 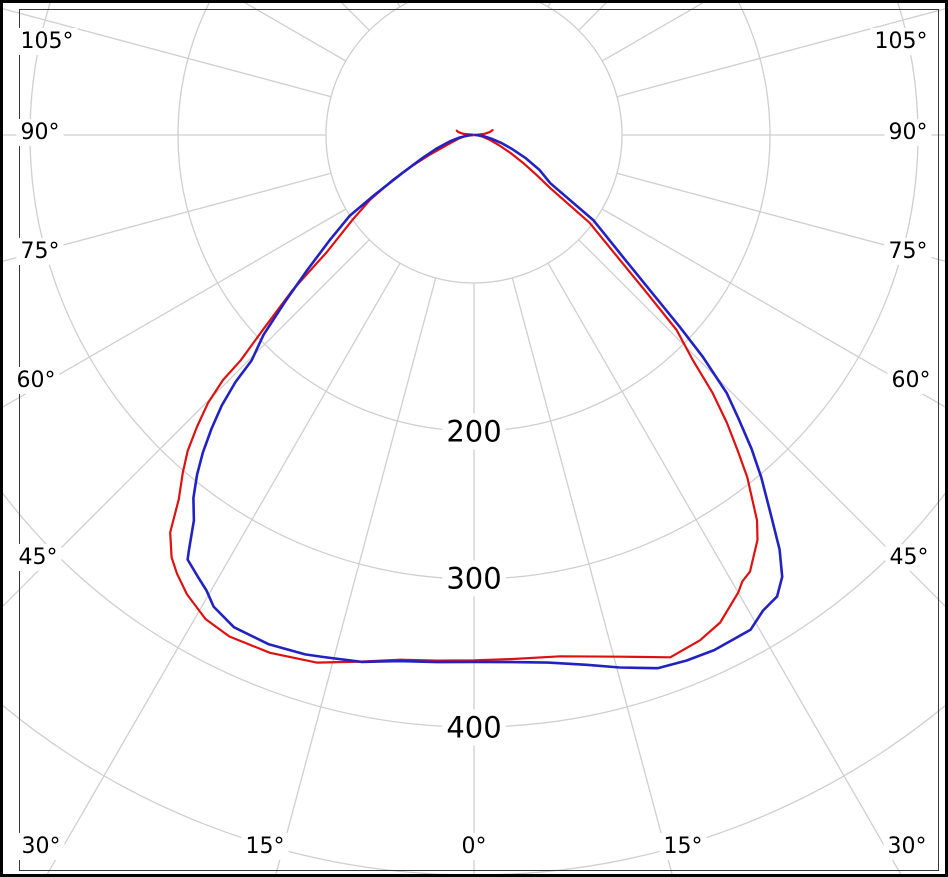 I want to click on radial-tick-label: 300, so click(x=473, y=578).